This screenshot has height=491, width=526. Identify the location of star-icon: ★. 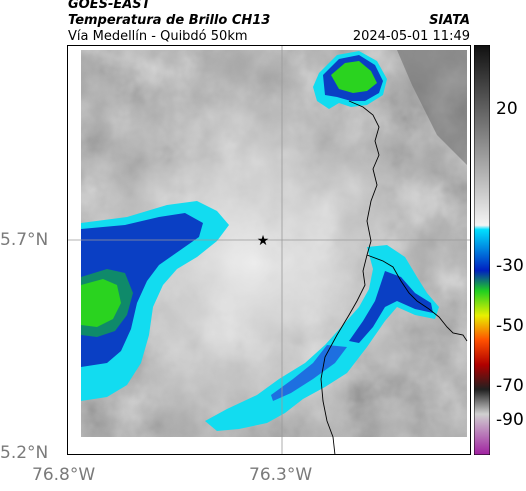
(263, 241).